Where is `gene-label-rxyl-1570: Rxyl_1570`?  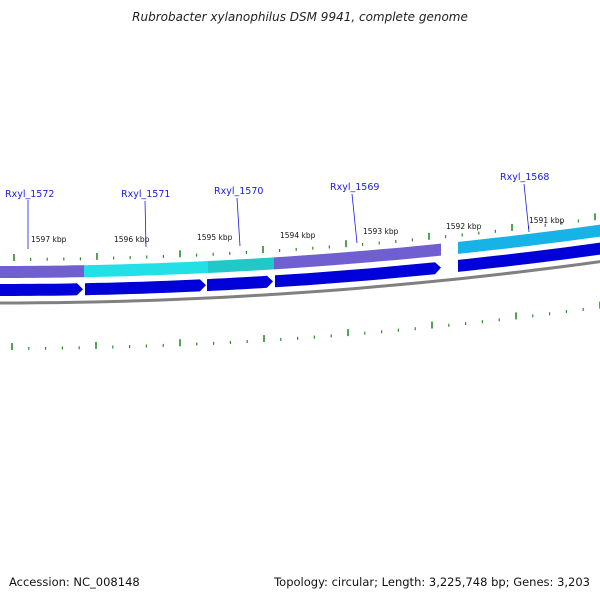
gene-label-rxyl-1570: Rxyl_1570 is located at coordinates (238, 191).